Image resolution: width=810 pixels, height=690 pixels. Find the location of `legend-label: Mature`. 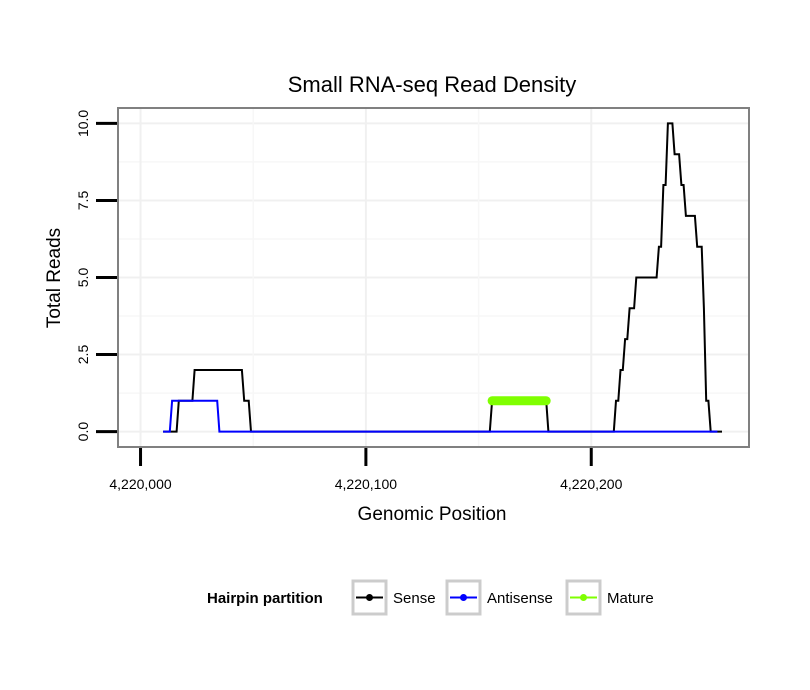

legend-label: Mature is located at coordinates (630, 598).